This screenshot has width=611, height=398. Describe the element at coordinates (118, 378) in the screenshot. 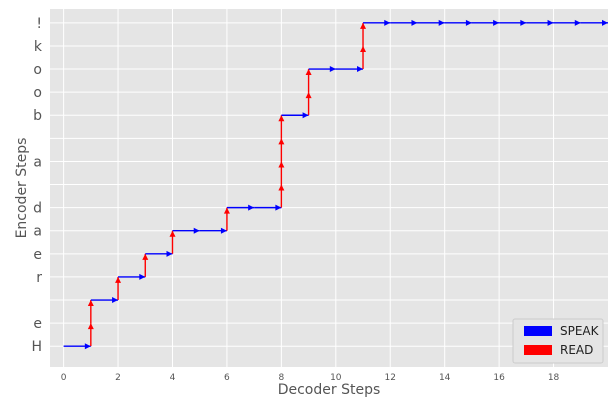

I see `x-tick-label-1: 2` at that location.